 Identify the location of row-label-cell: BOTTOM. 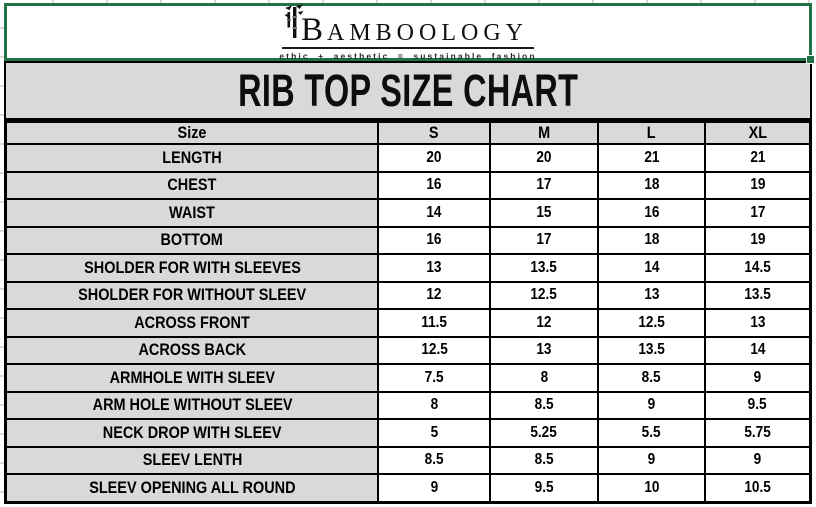
(192, 240).